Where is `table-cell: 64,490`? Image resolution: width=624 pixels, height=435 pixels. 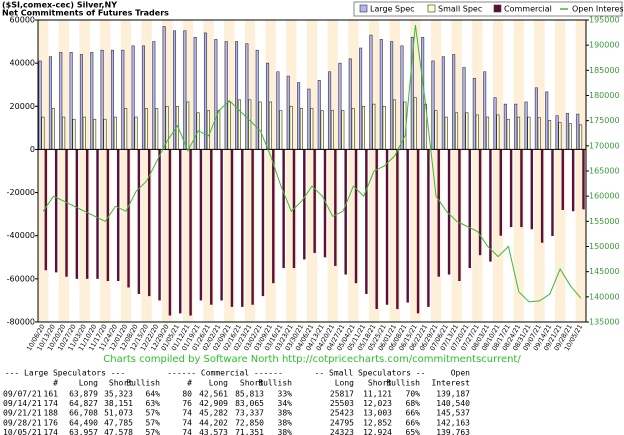
table-cell: 64,490 is located at coordinates (83, 422).